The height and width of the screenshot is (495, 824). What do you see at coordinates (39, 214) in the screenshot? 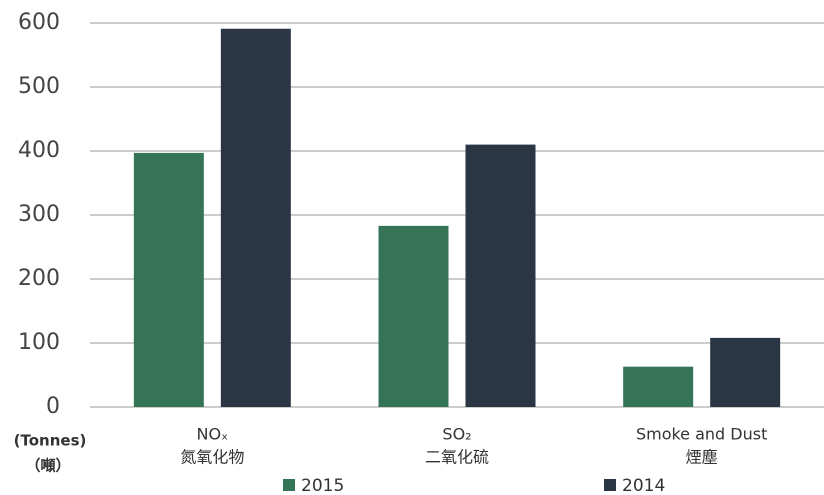
I see `y-tick-label: 300` at bounding box center [39, 214].